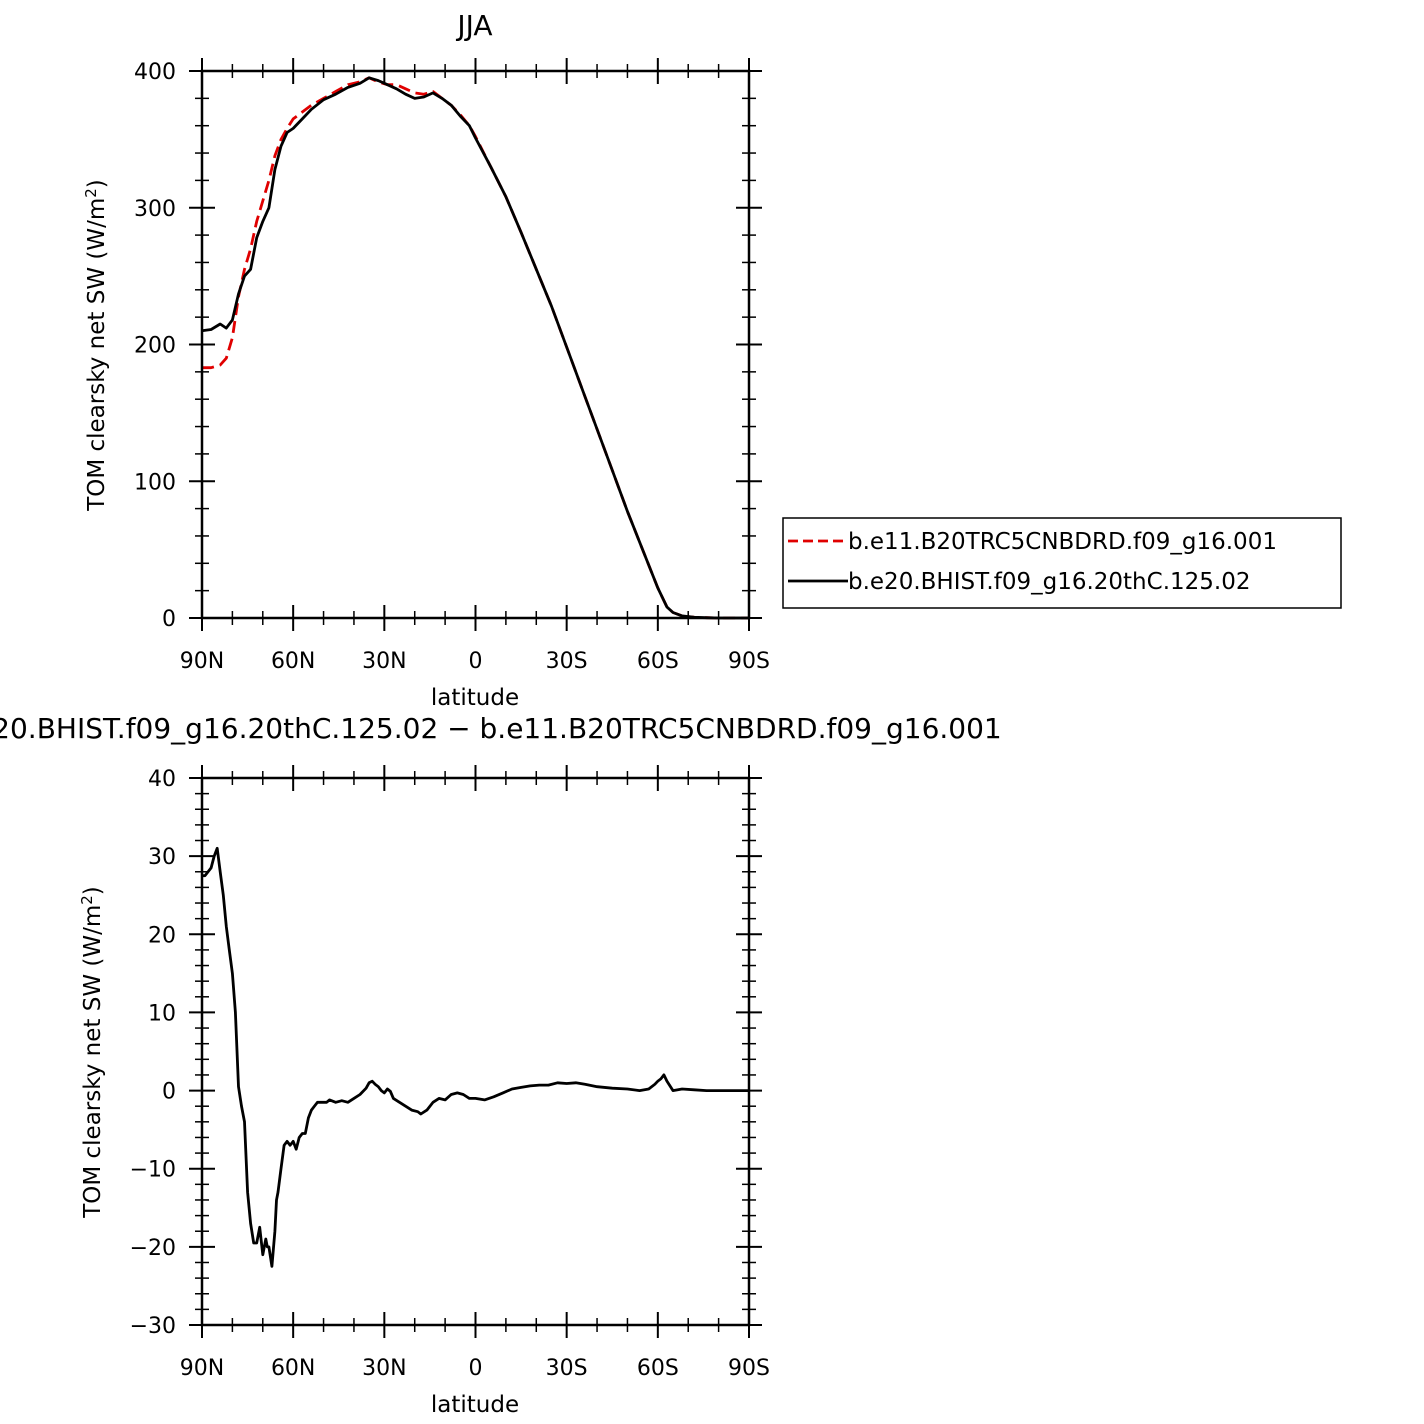  I want to click on top-plot-title: JJA, so click(473, 25).